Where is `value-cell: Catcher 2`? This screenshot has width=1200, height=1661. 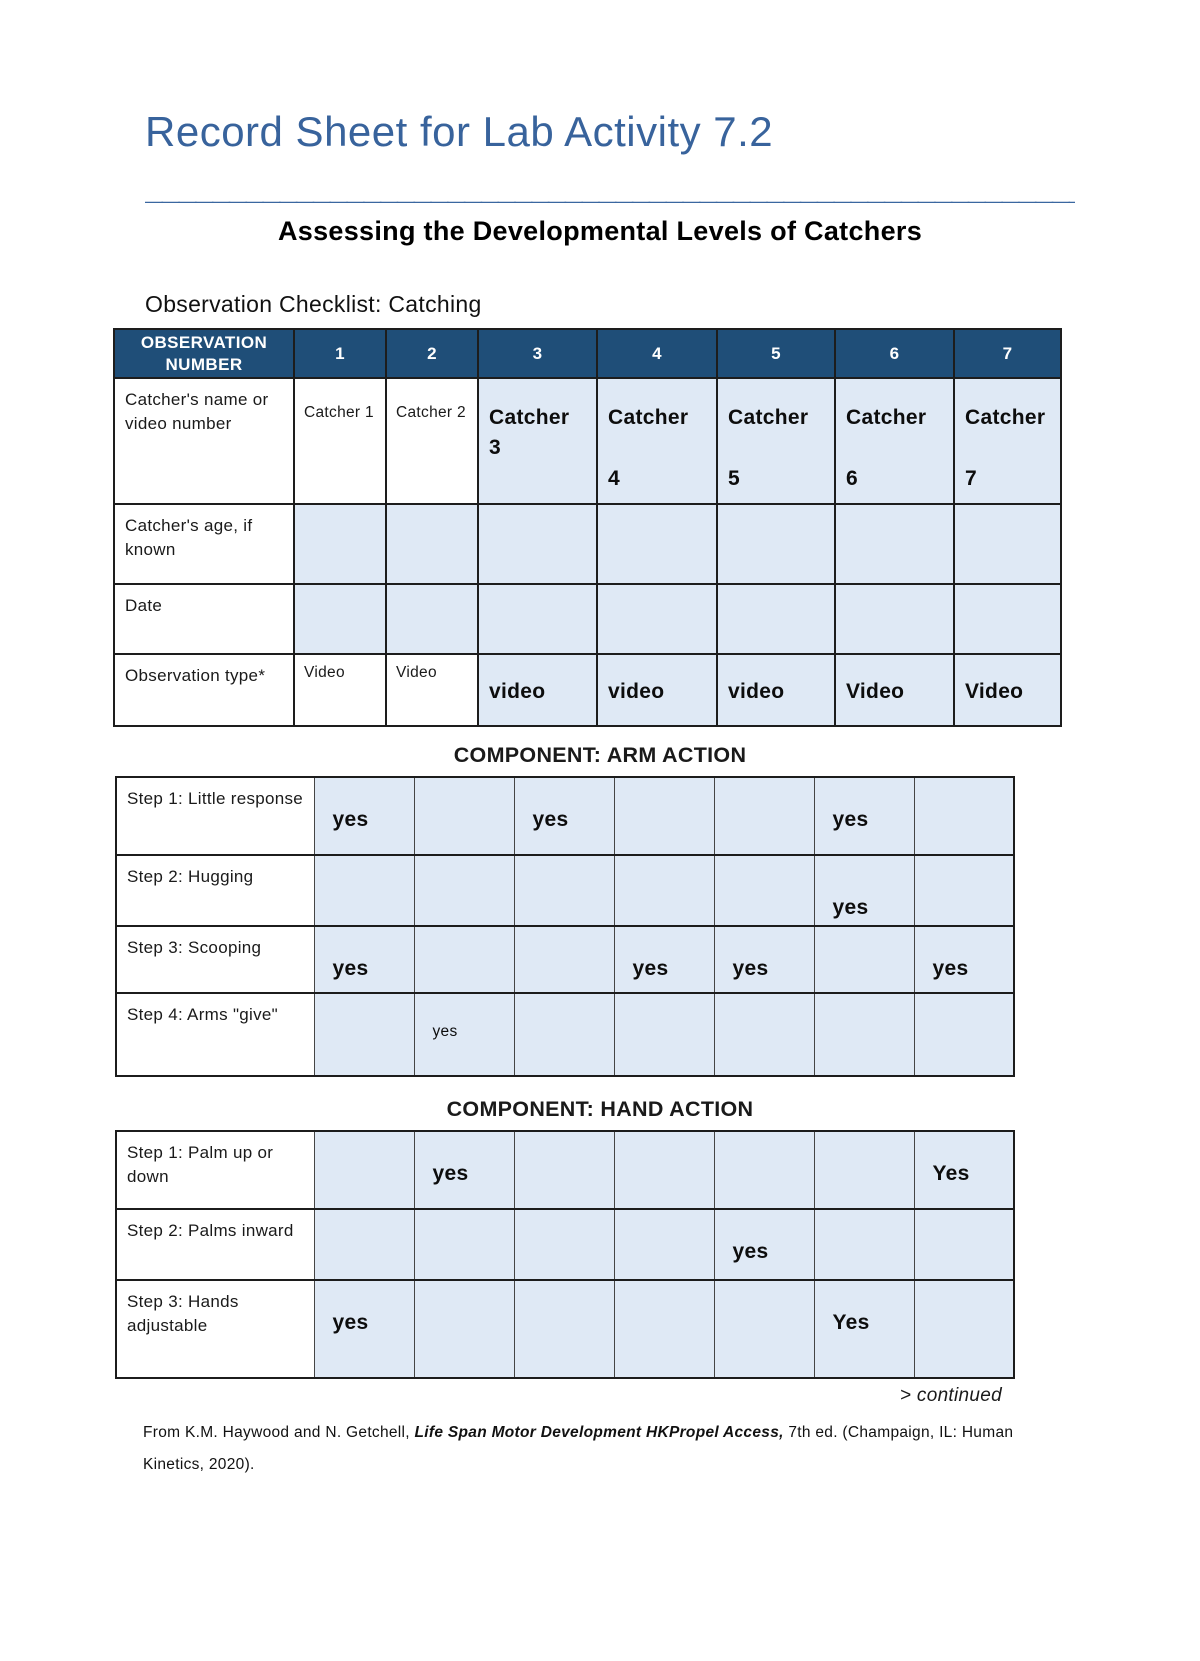
value-cell: Catcher 2 is located at coordinates (432, 440).